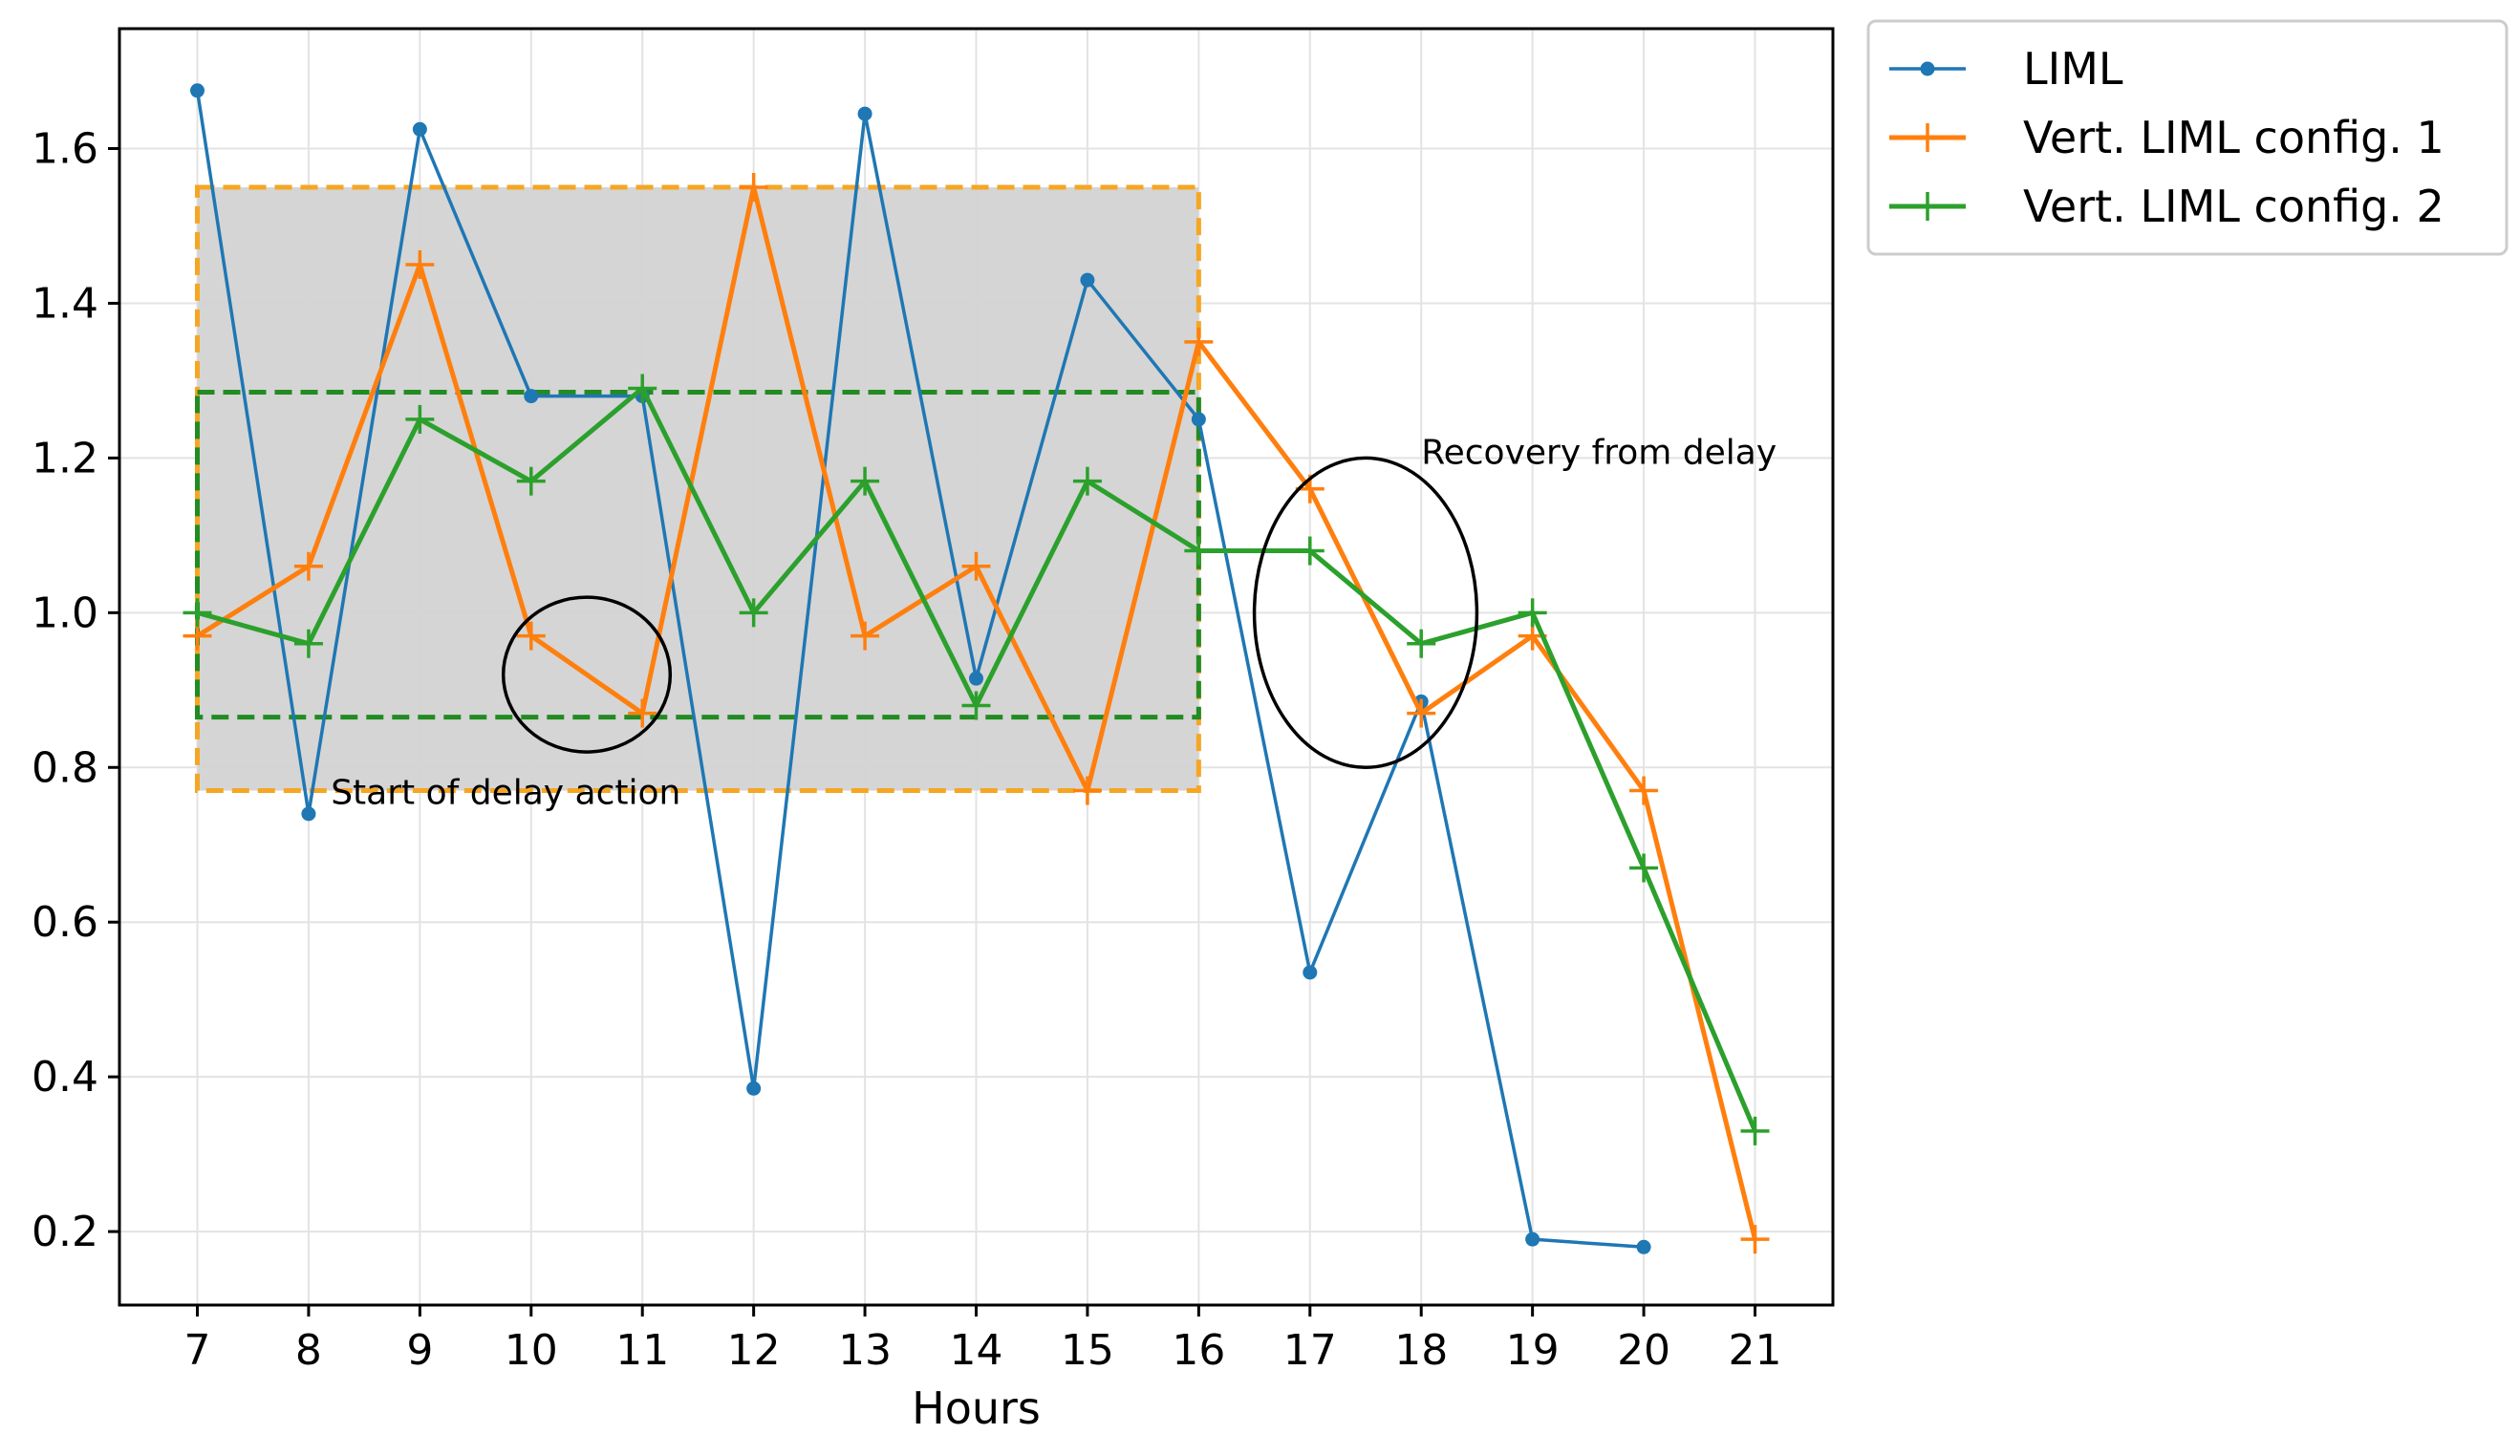 Image resolution: width=2520 pixels, height=1456 pixels. Describe the element at coordinates (754, 1351) in the screenshot. I see `x-tick-label: 12` at that location.